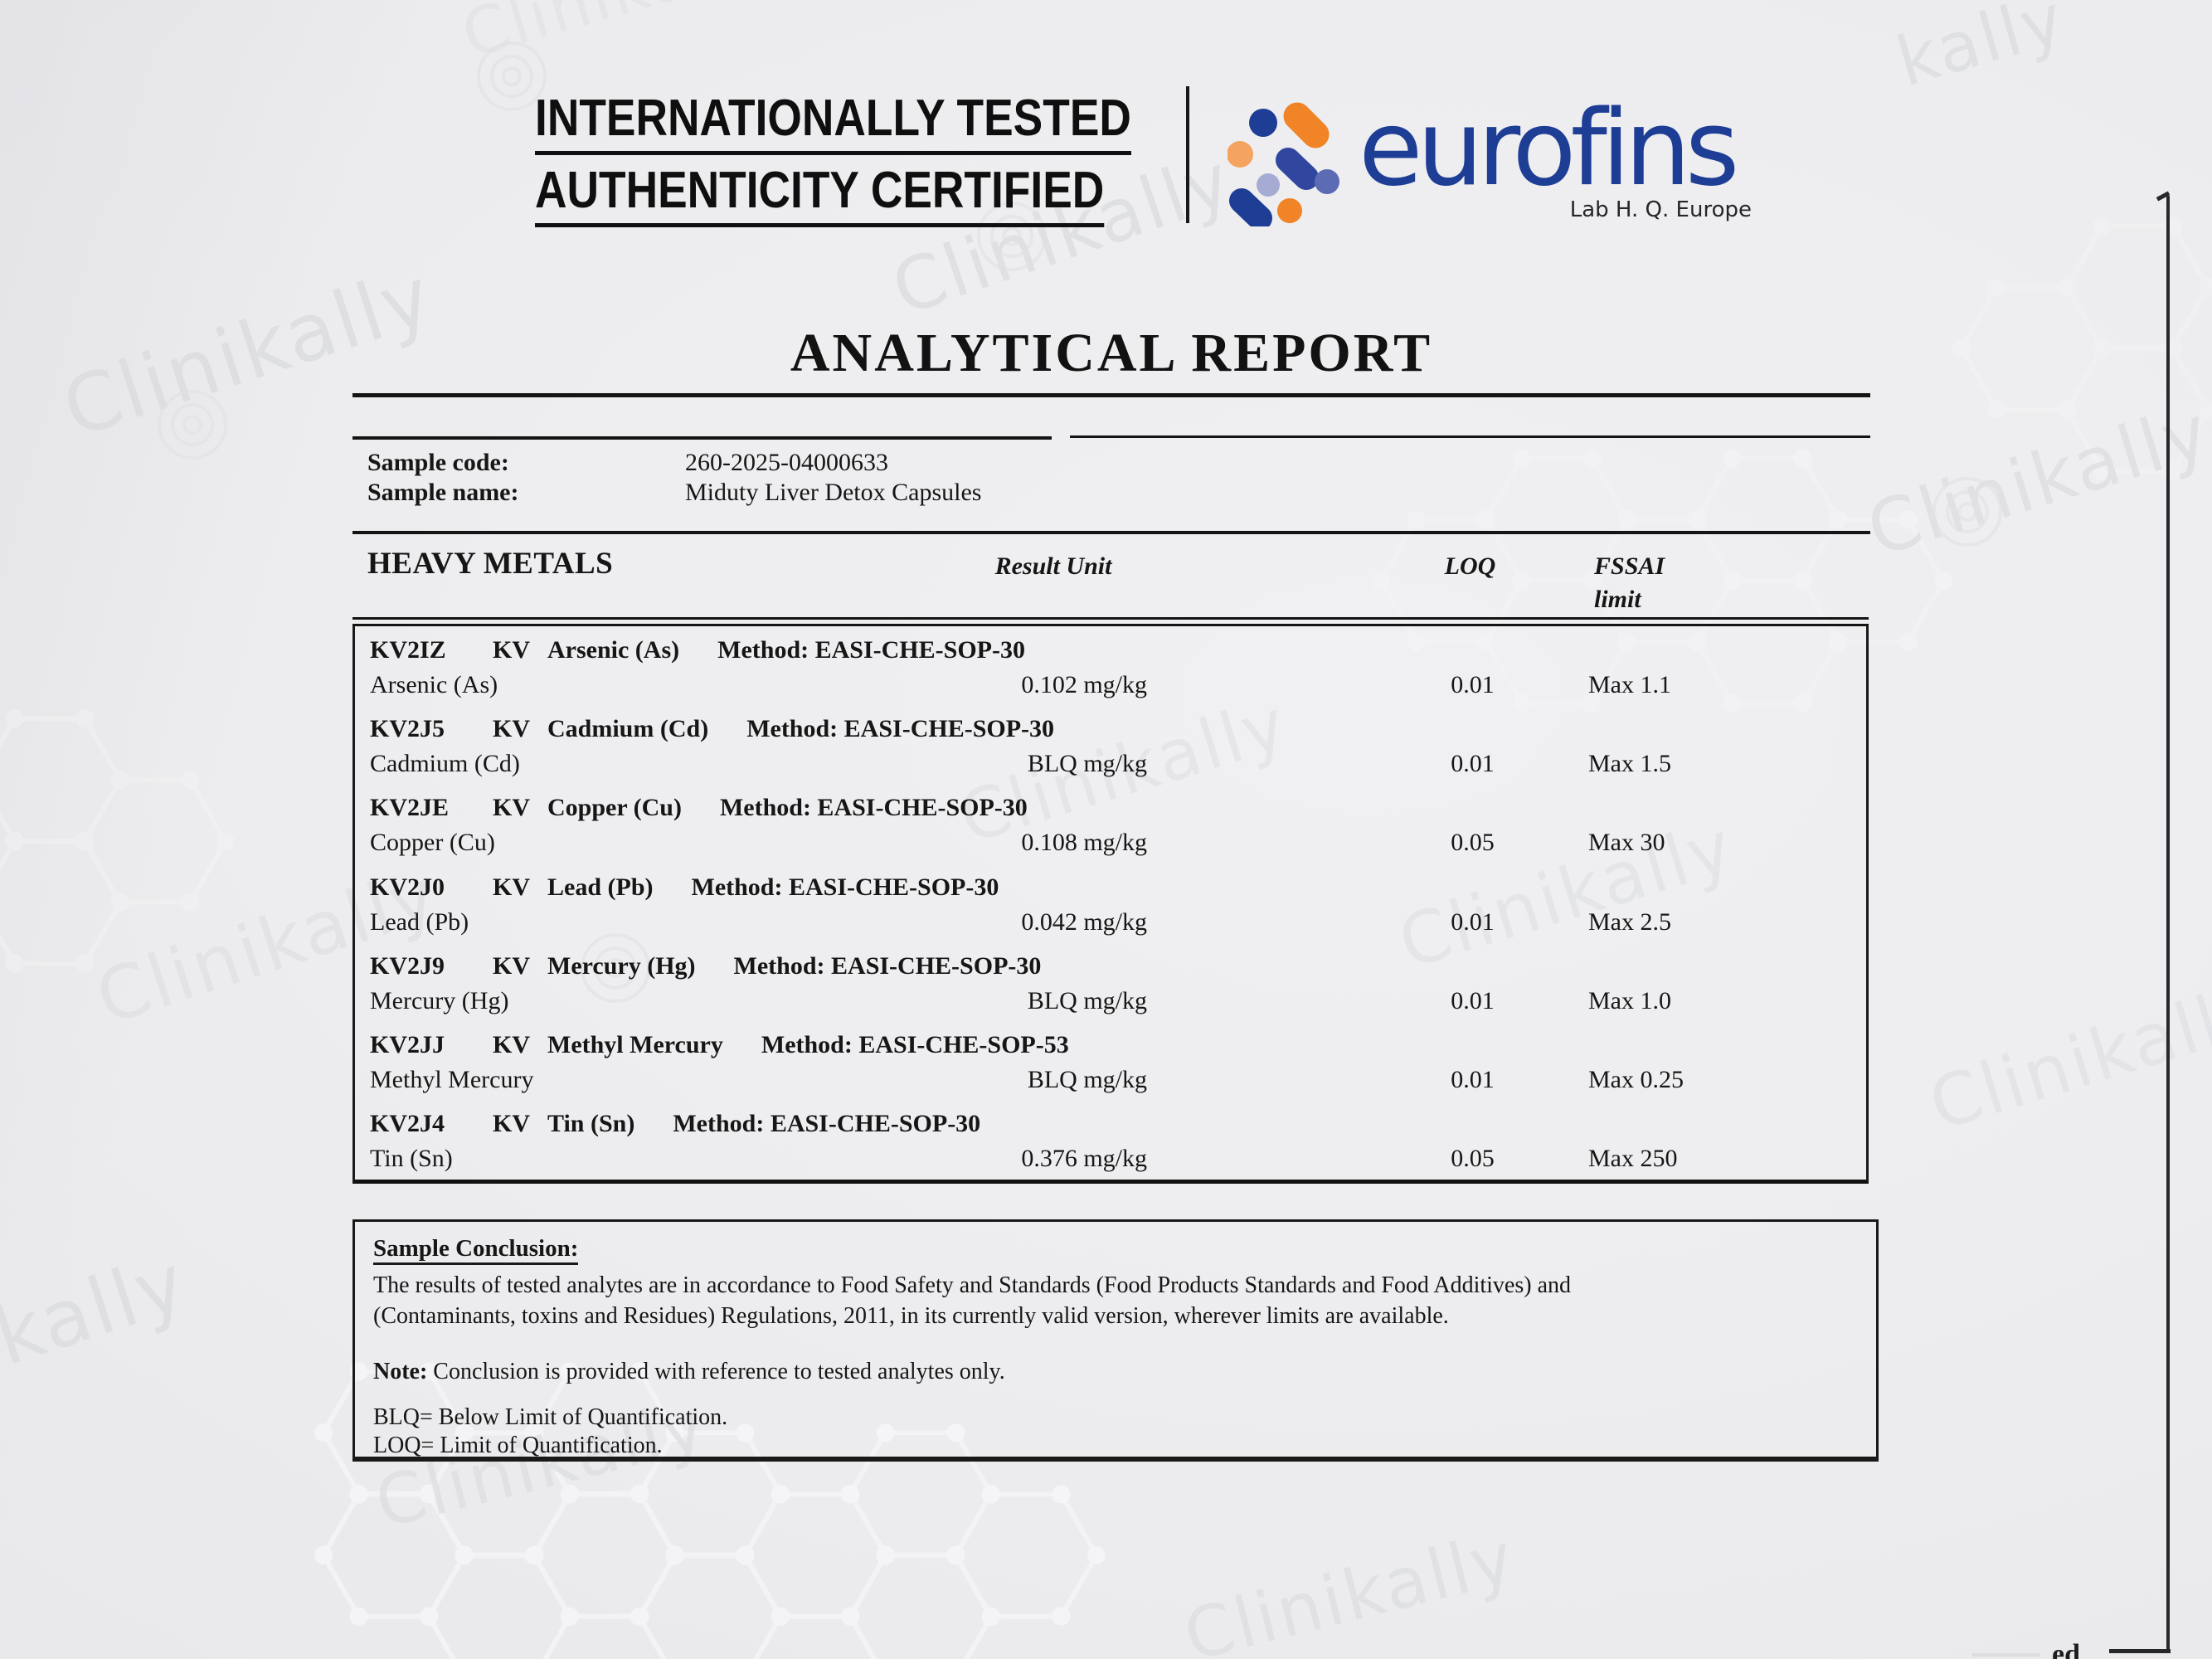 This screenshot has width=2212, height=1659. What do you see at coordinates (2168, 924) in the screenshot?
I see `scan-edge-vertical-line` at bounding box center [2168, 924].